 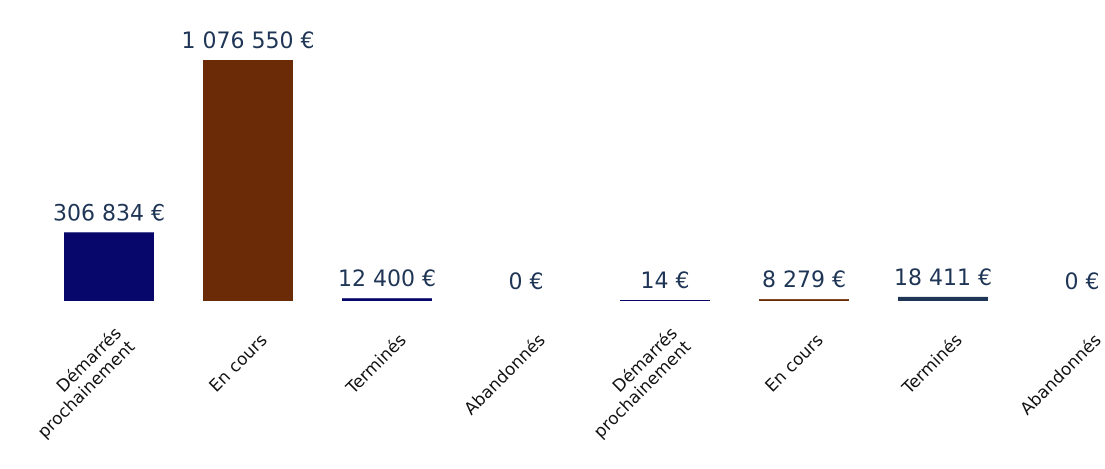 I want to click on category-label-7: Terminés, so click(x=932, y=364).